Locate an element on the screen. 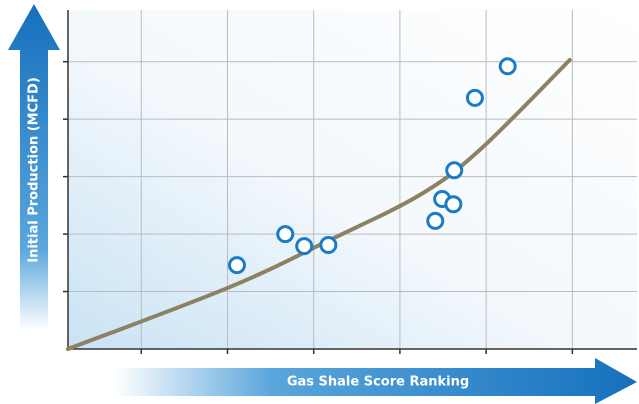  x-axis-arrow is located at coordinates (376, 381).